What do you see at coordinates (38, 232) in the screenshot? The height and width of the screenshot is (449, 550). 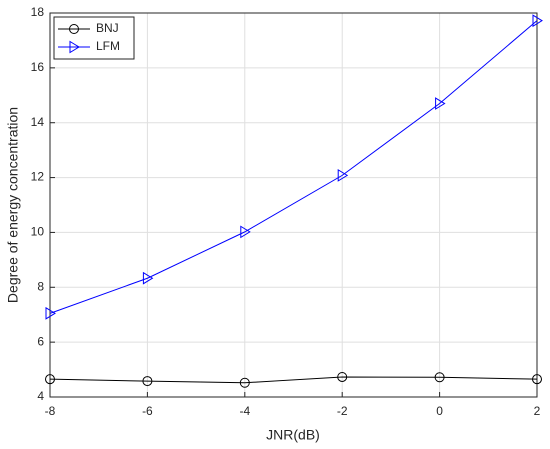 I see `y-tick-label: 10` at bounding box center [38, 232].